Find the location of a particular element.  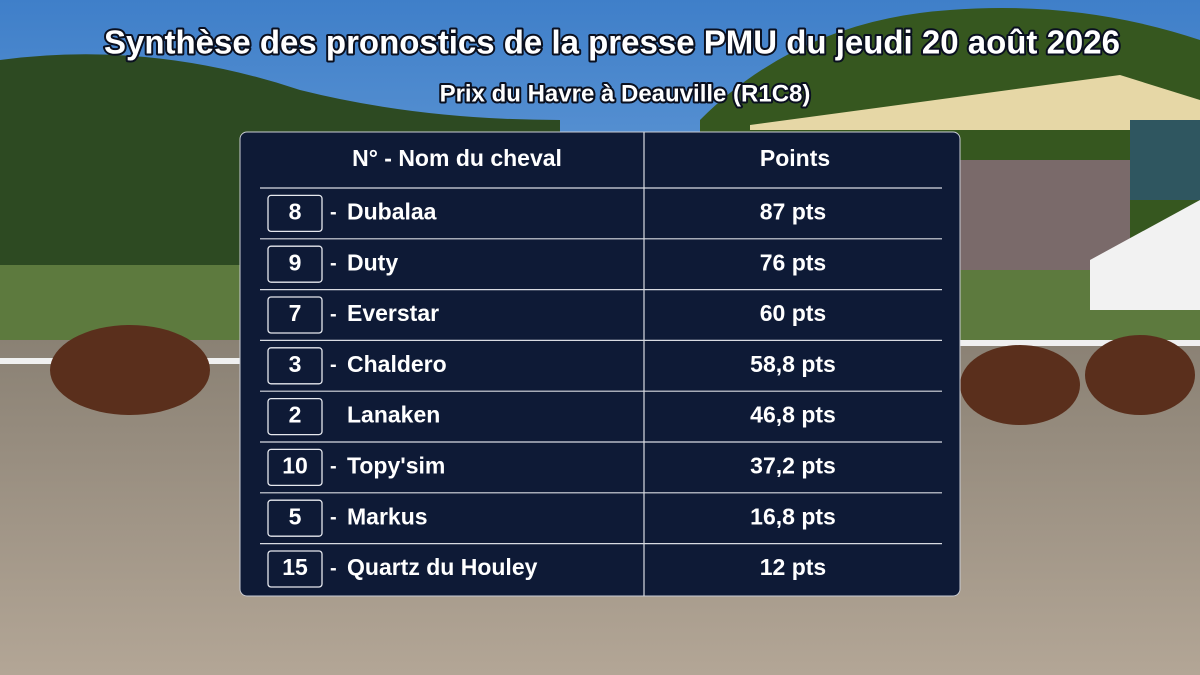

horse-number: 2 is located at coordinates (295, 415).